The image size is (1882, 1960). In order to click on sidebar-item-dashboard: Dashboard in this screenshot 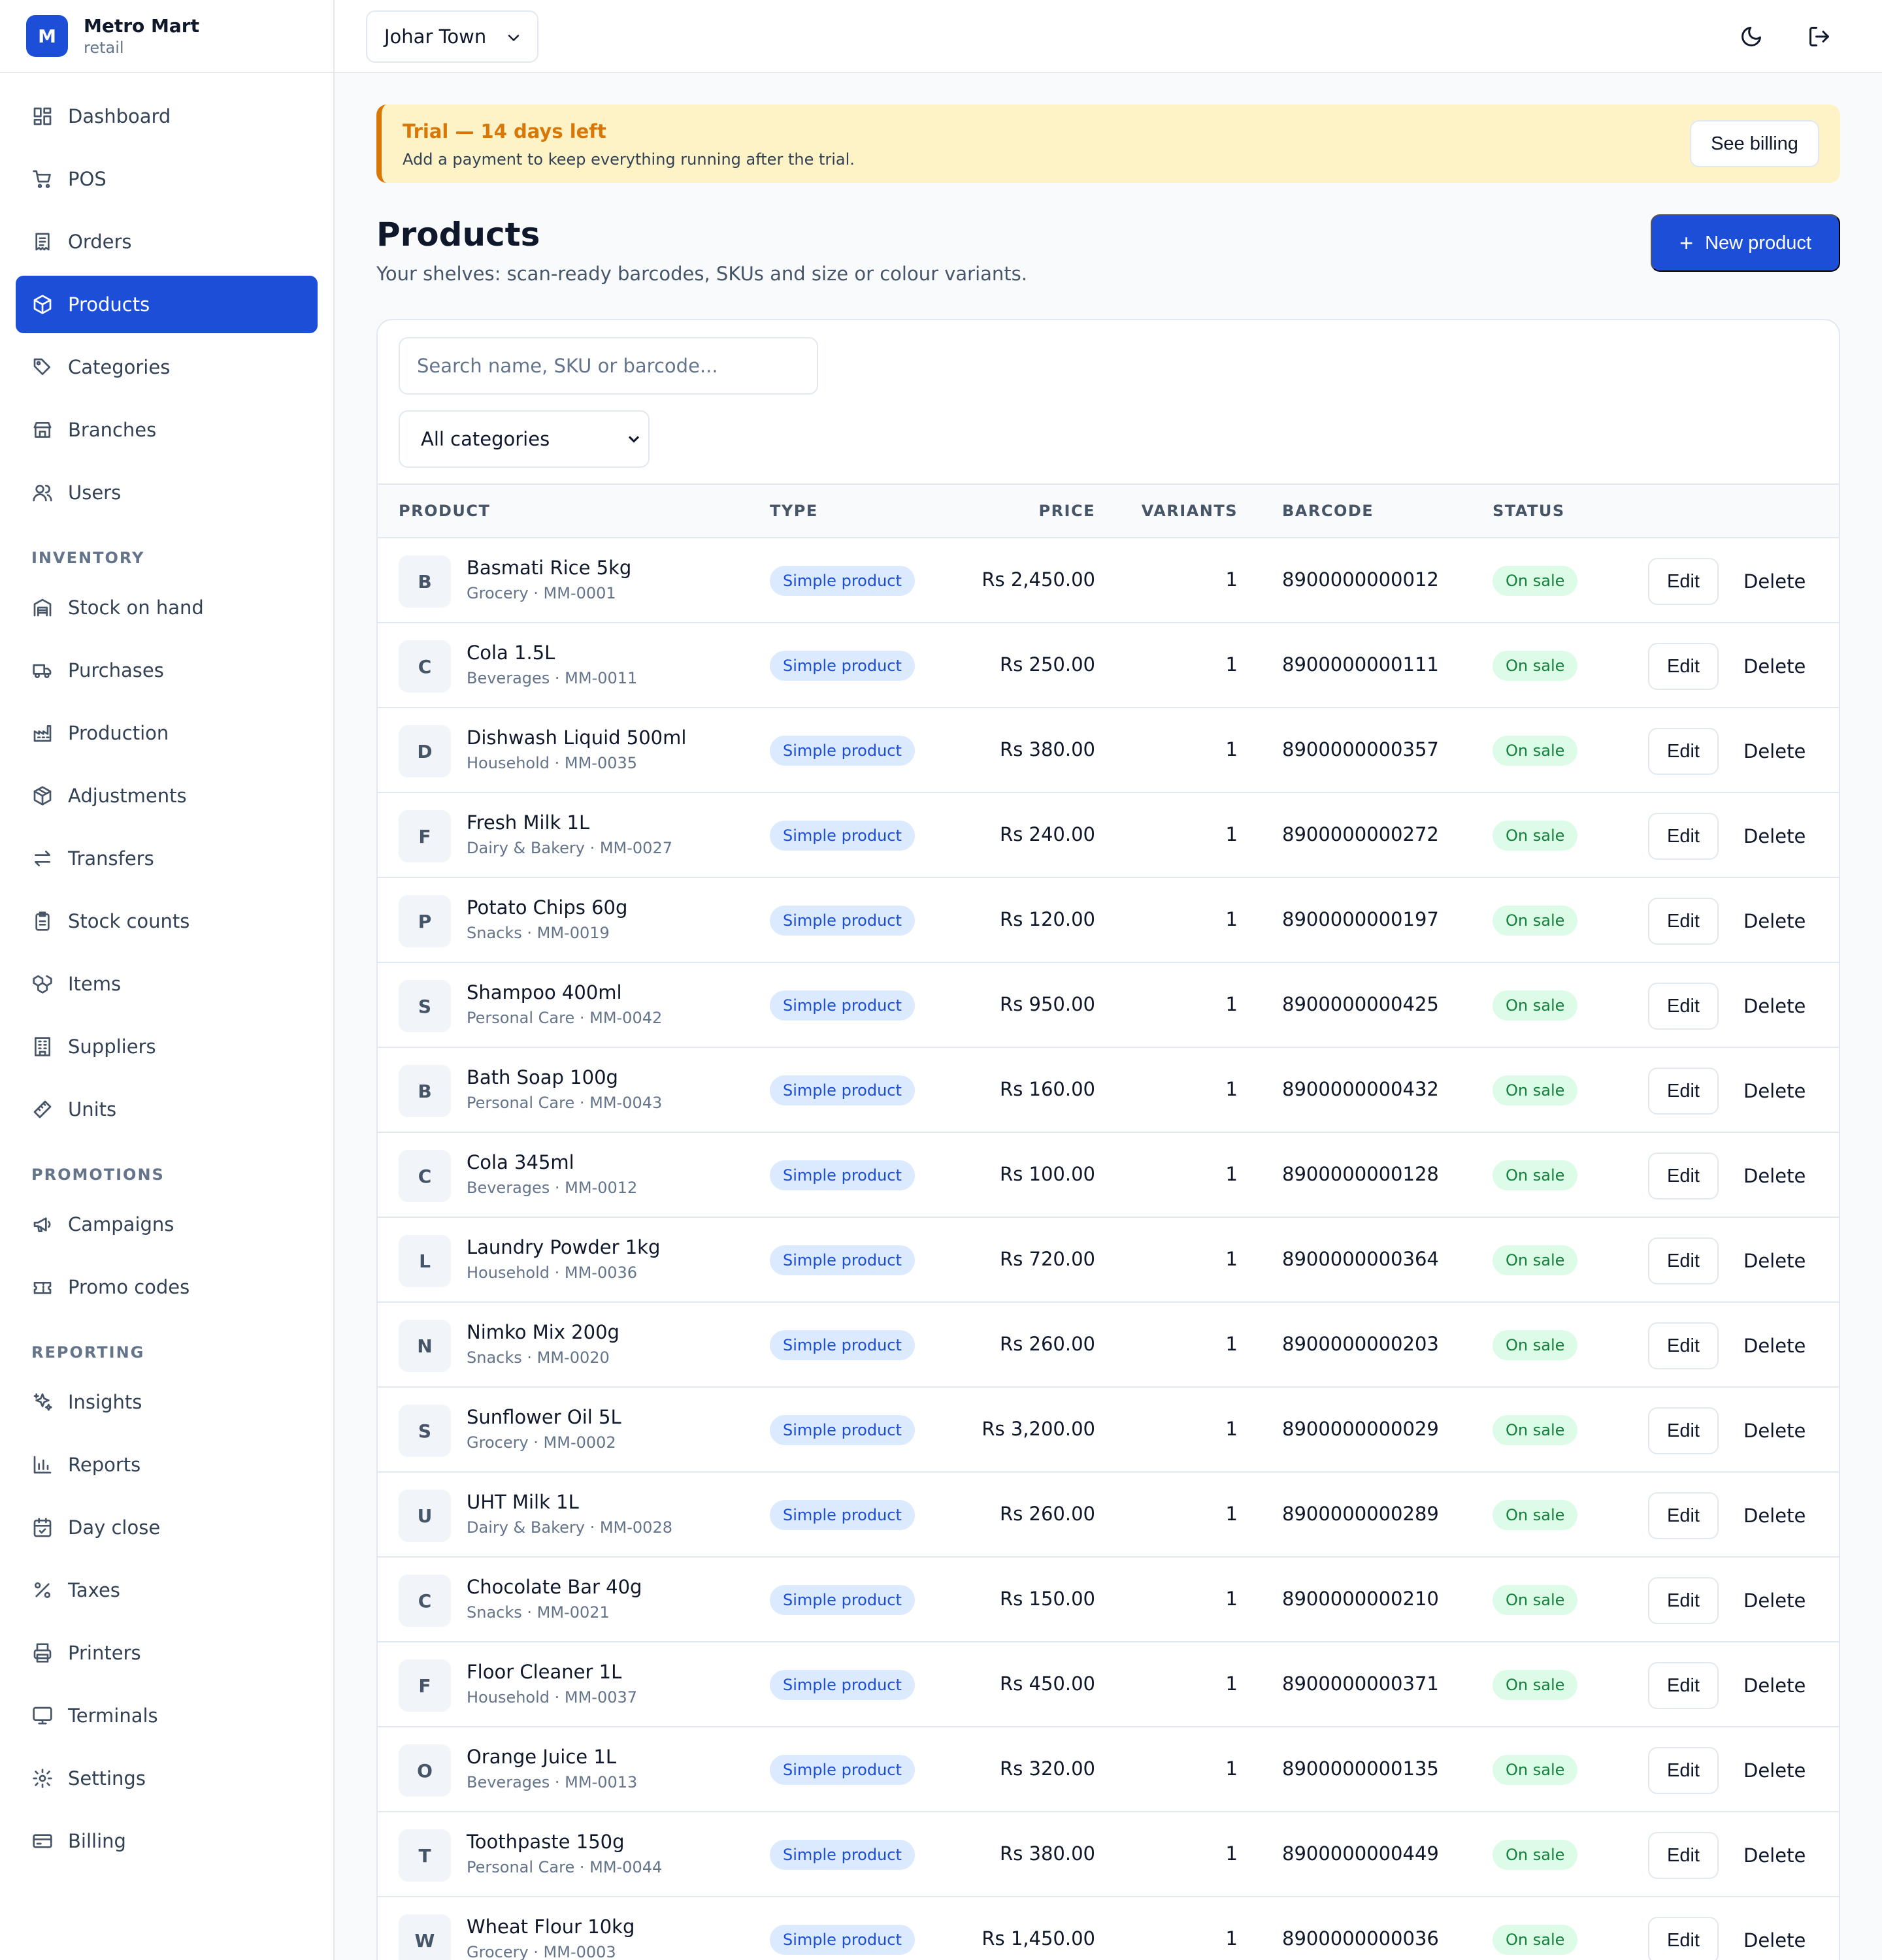, I will do `click(167, 116)`.